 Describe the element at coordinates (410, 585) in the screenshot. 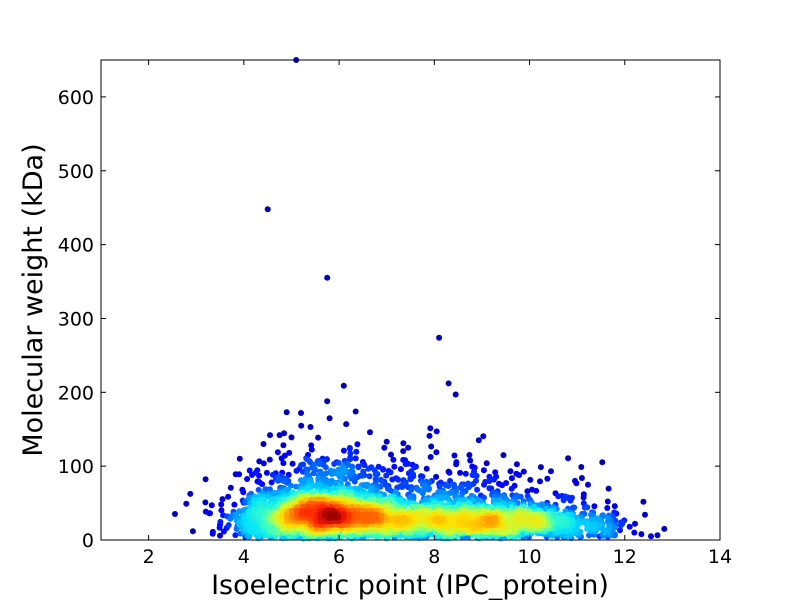

I see `x-axis-title: Isoelectric point (IPC_protein)` at that location.